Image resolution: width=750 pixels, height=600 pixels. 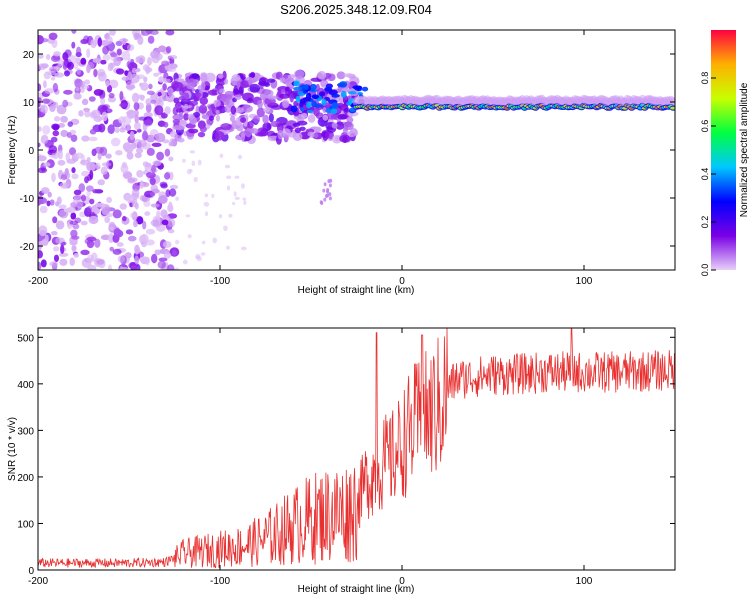 What do you see at coordinates (27, 199) in the screenshot?
I see `y-tick-label: -10` at bounding box center [27, 199].